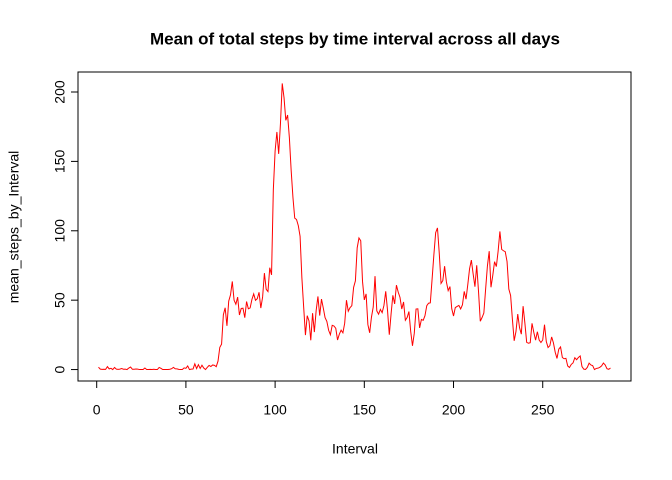 The height and width of the screenshot is (480, 672). What do you see at coordinates (543, 410) in the screenshot?
I see `x-tick-label: 250` at bounding box center [543, 410].